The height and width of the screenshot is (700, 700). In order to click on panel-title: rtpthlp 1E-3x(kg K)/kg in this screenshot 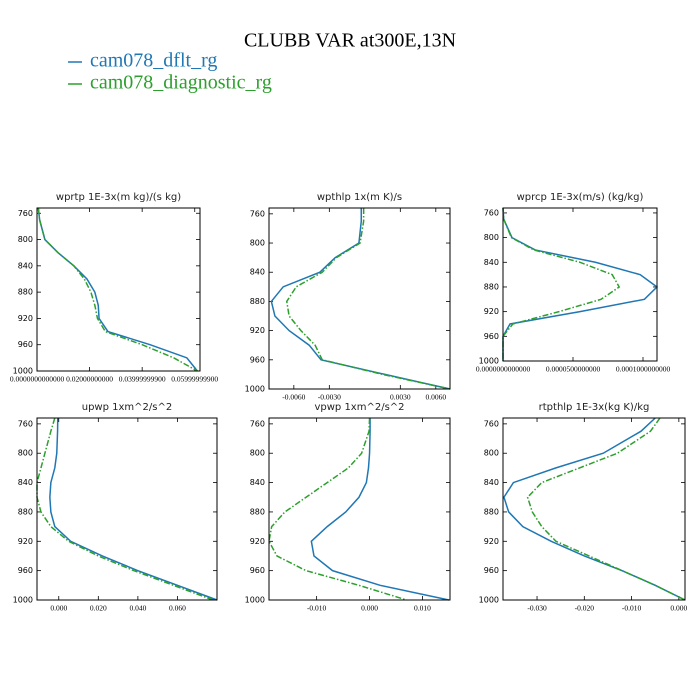, I will do `click(594, 407)`.